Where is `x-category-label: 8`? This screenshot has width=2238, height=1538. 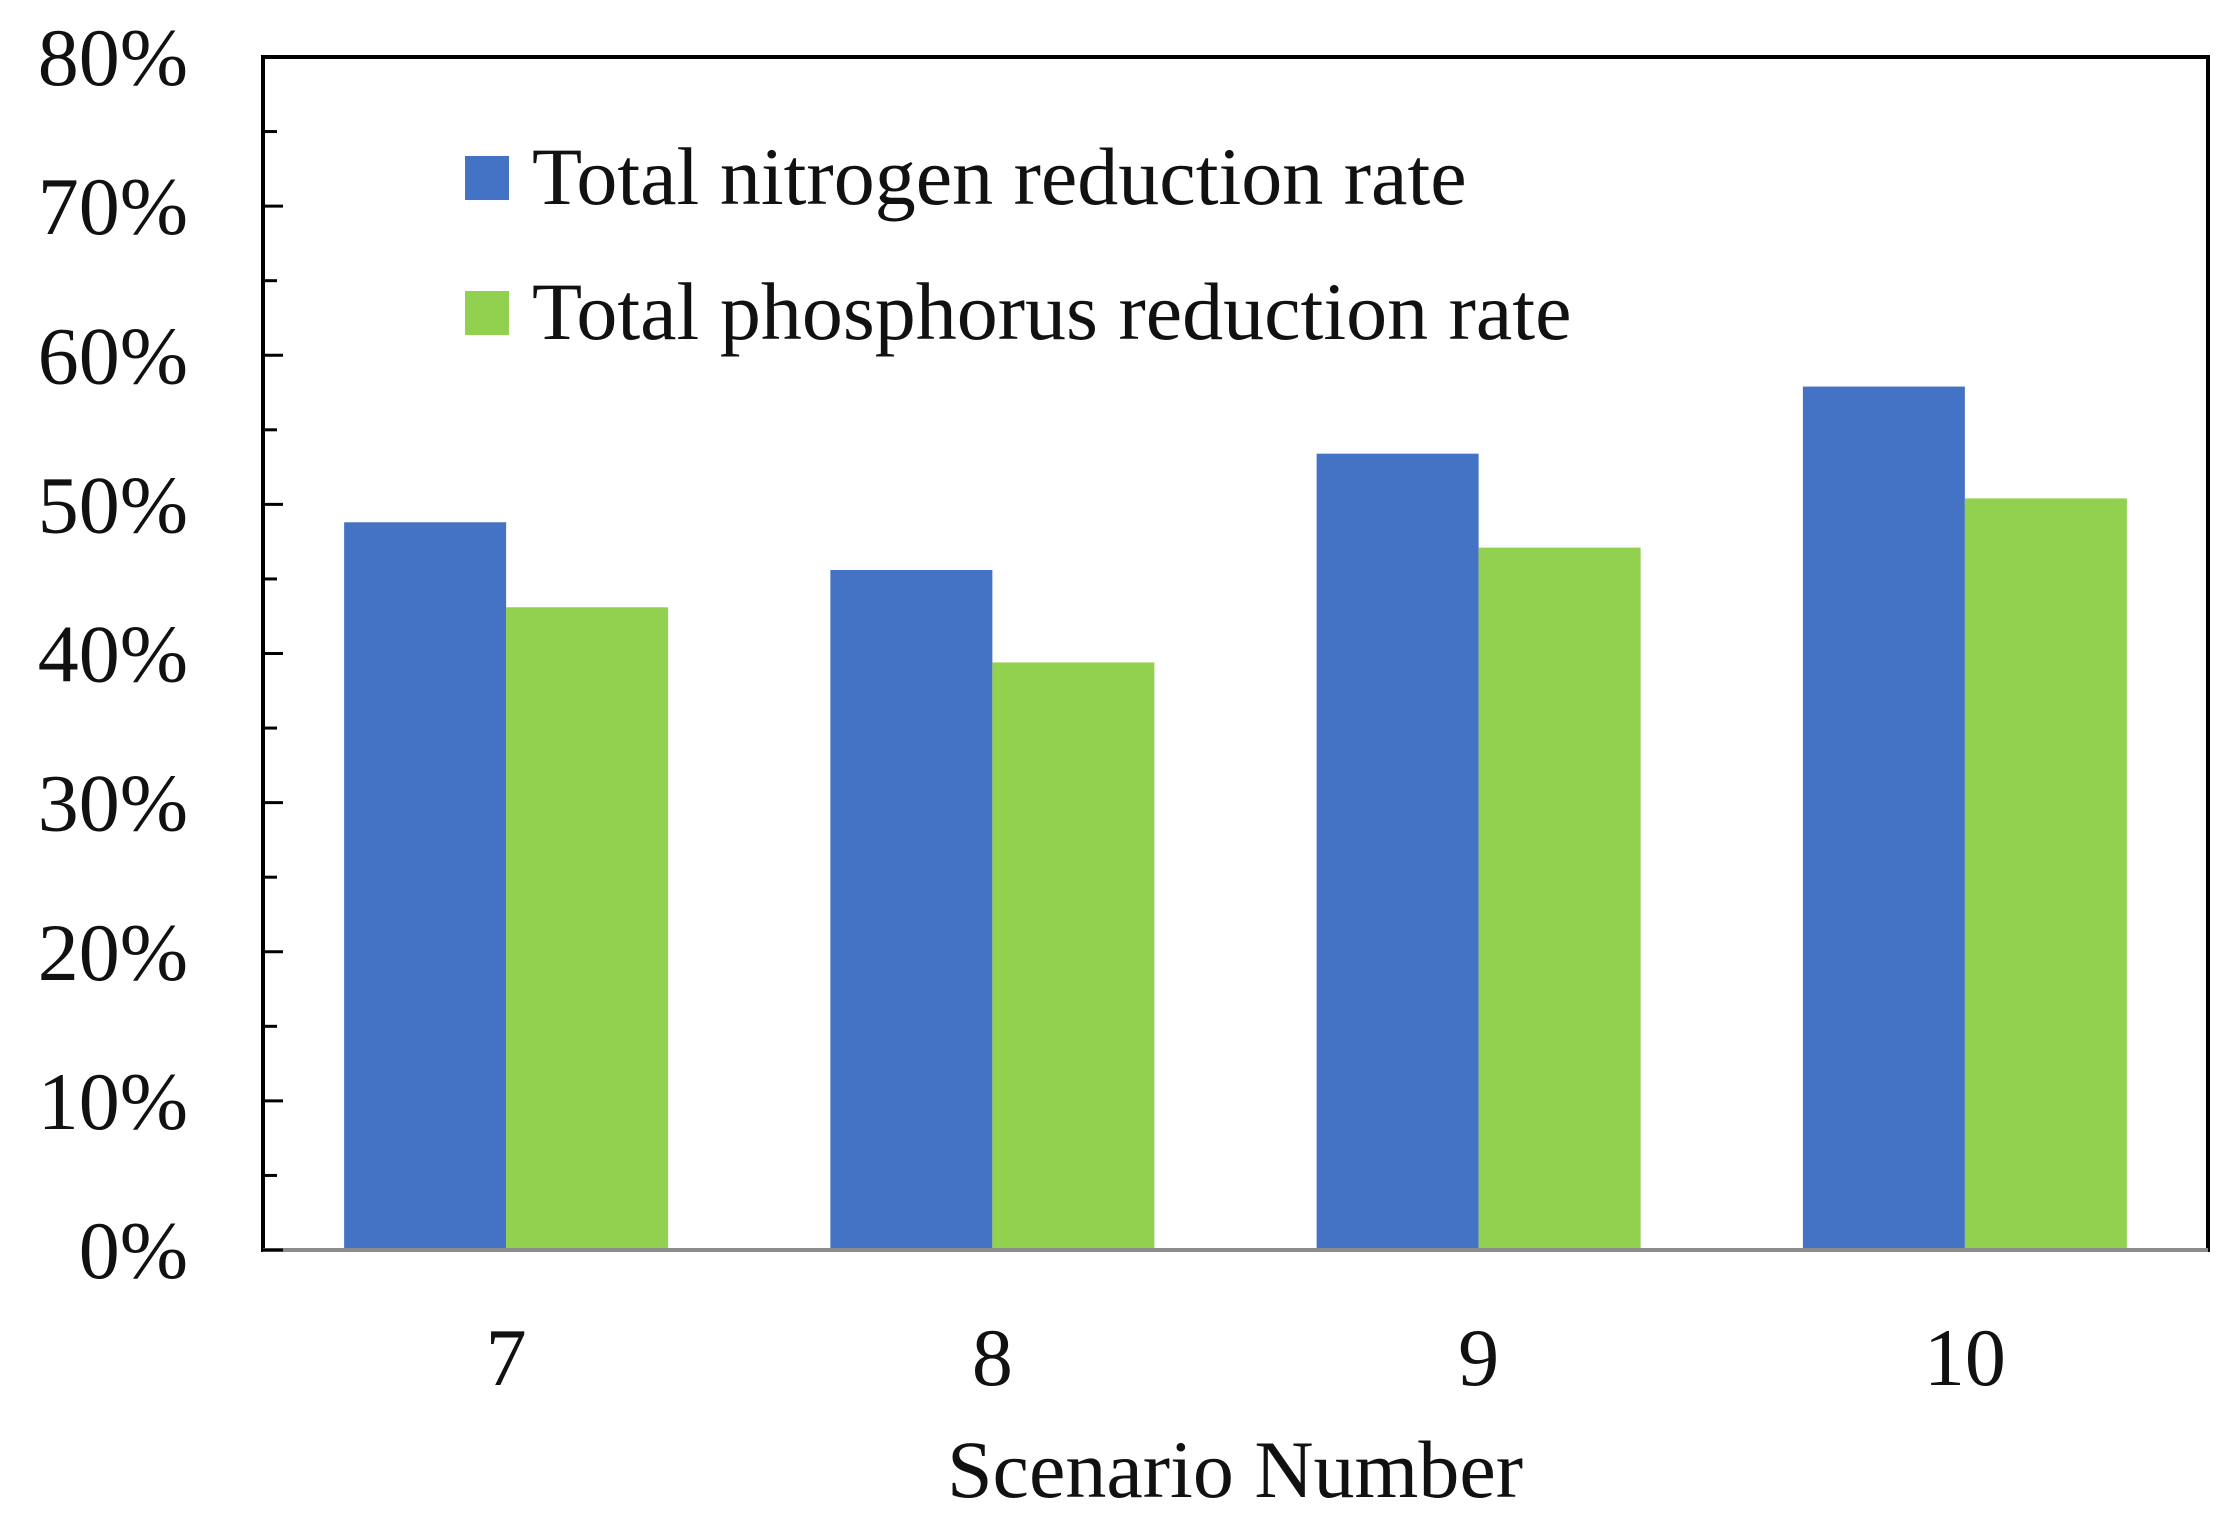 x-category-label: 8 is located at coordinates (992, 1357).